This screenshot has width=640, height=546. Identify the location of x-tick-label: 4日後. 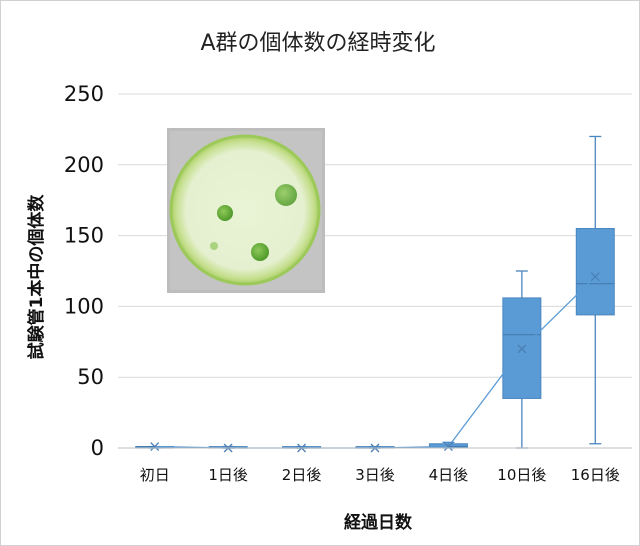
(449, 475).